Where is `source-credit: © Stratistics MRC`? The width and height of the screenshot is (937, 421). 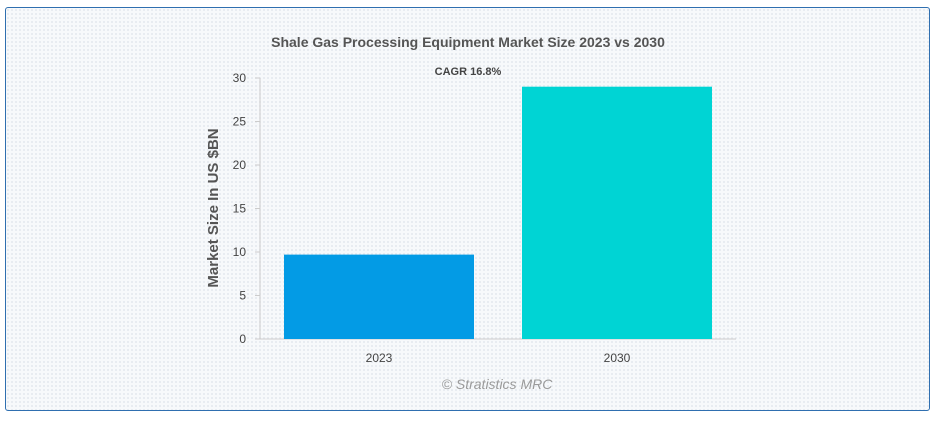 source-credit: © Stratistics MRC is located at coordinates (498, 384).